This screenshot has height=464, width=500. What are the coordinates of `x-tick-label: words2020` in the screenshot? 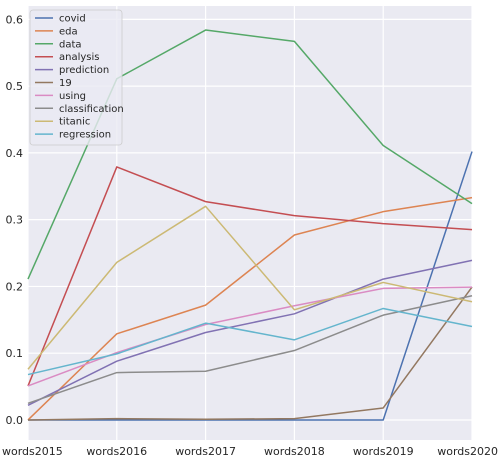 It's located at (467, 451).